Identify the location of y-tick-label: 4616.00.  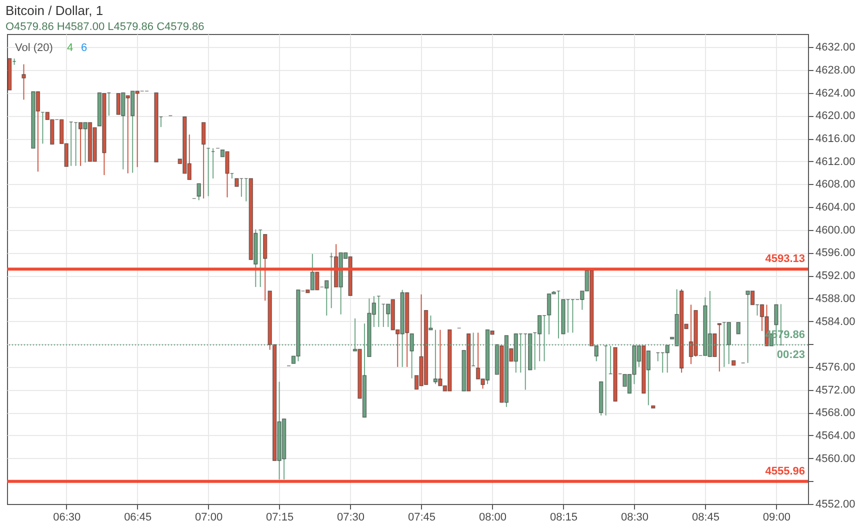
(836, 139).